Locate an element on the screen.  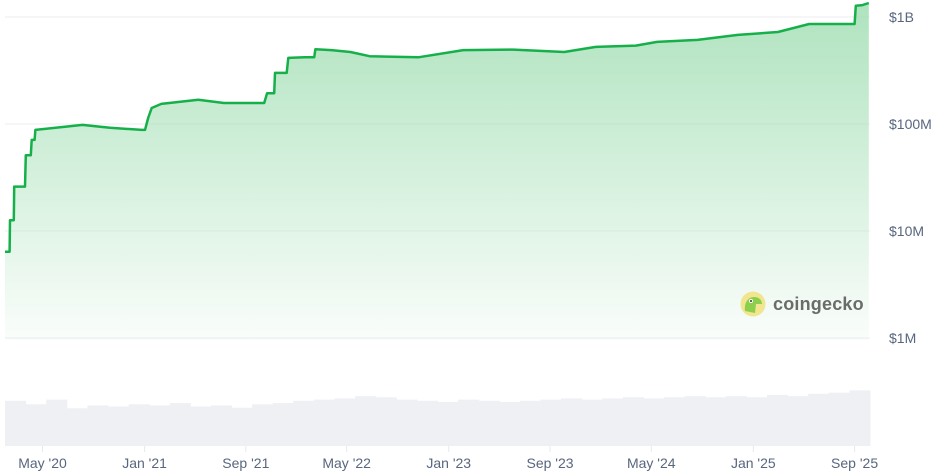
x-tick-label: Sep '25 is located at coordinates (855, 463).